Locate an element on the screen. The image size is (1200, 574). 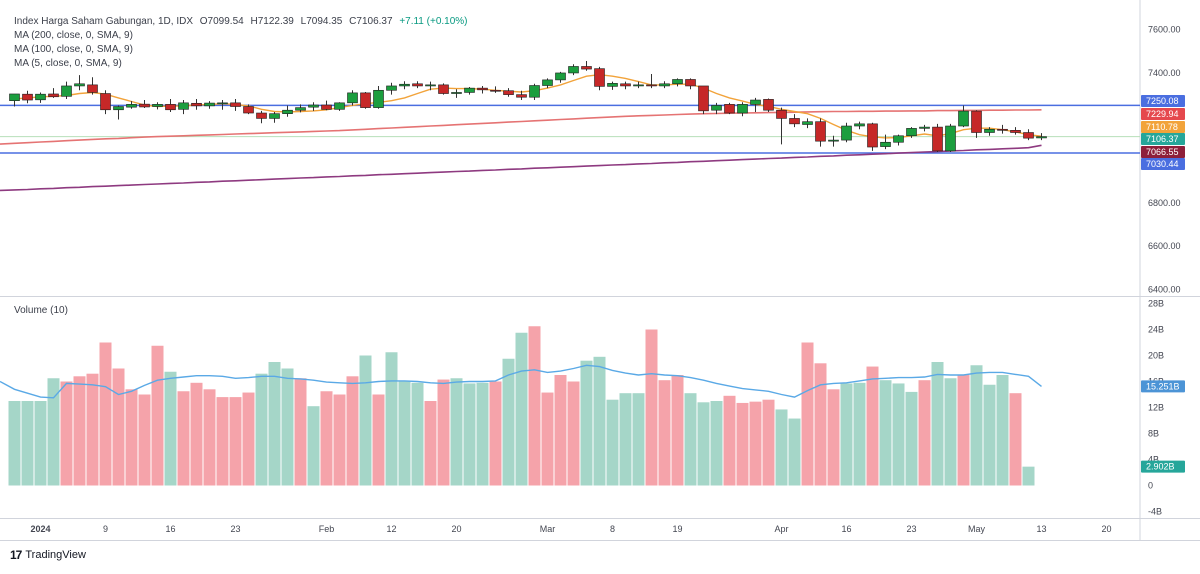
legend-change: +7.11 (+0.10%) is located at coordinates (433, 21).